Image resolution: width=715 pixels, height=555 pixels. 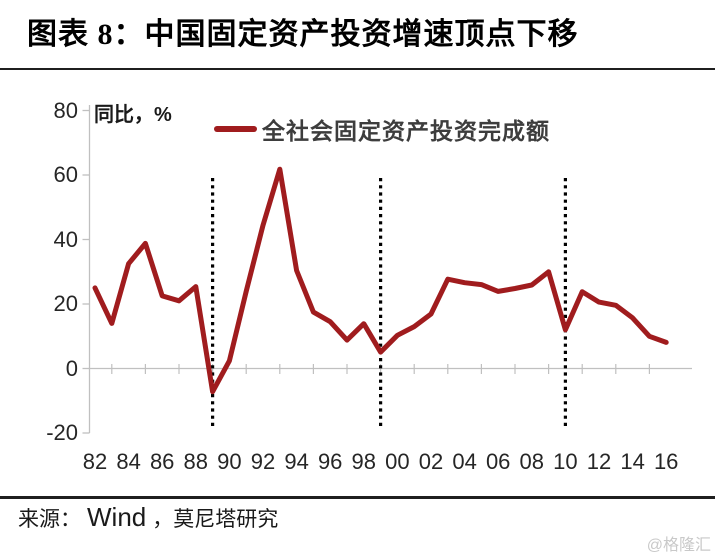 What do you see at coordinates (632, 461) in the screenshot?
I see `x-axis-tick-label: 14` at bounding box center [632, 461].